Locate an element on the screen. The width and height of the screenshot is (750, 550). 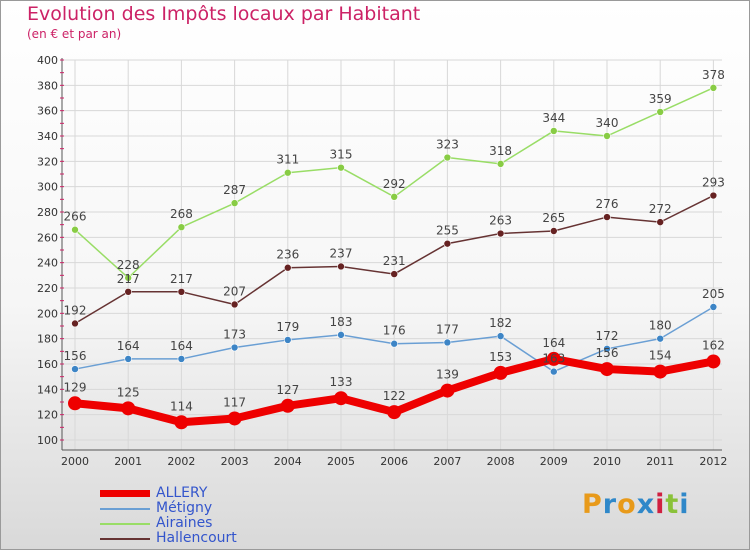
legend-item-airaines: Airaines is located at coordinates (168, 523).